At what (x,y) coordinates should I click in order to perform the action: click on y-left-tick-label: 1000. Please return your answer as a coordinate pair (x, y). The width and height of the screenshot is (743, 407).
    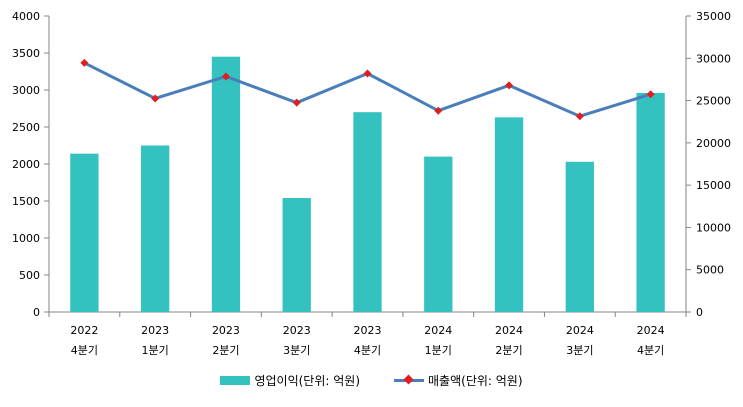
    Looking at the image, I should click on (26, 238).